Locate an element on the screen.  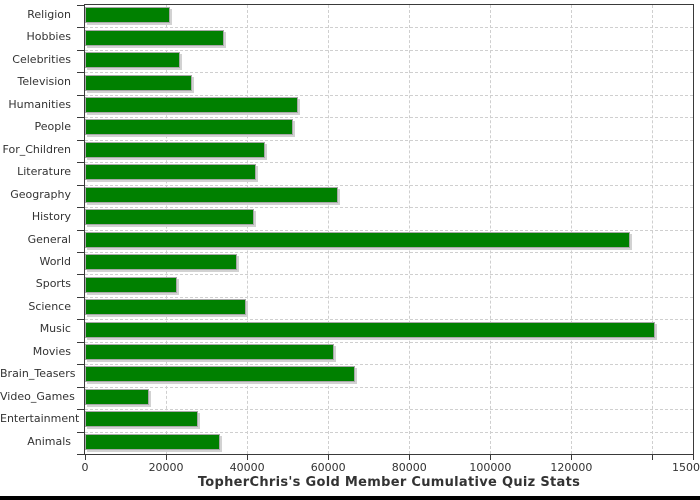
bar-general is located at coordinates (358, 239).